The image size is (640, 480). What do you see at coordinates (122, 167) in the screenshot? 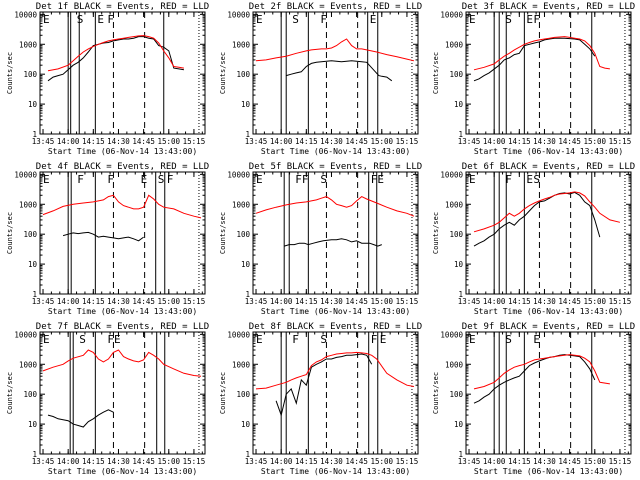
I see `panel-title: Det 4f BLACK = Events, RED = LLD` at bounding box center [122, 167].